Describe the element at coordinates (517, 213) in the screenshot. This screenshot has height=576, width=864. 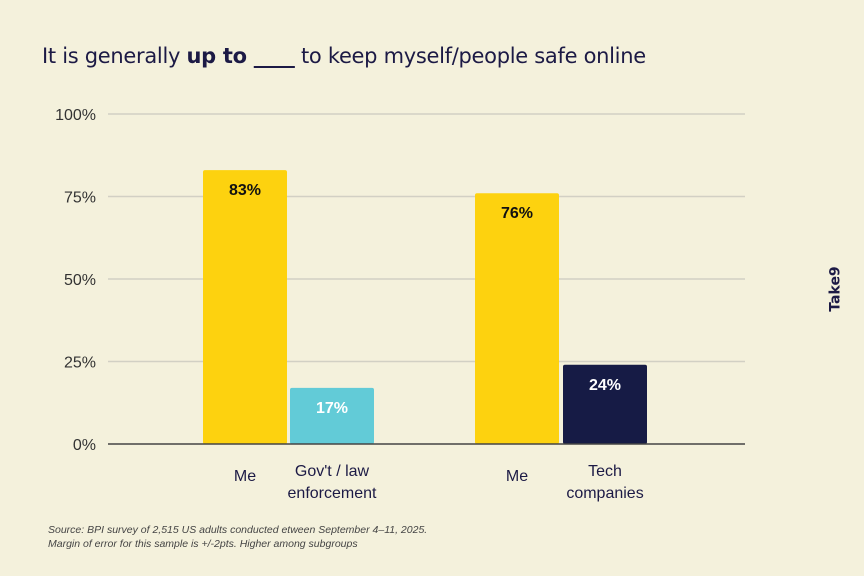
I see `data-label: 76%` at that location.